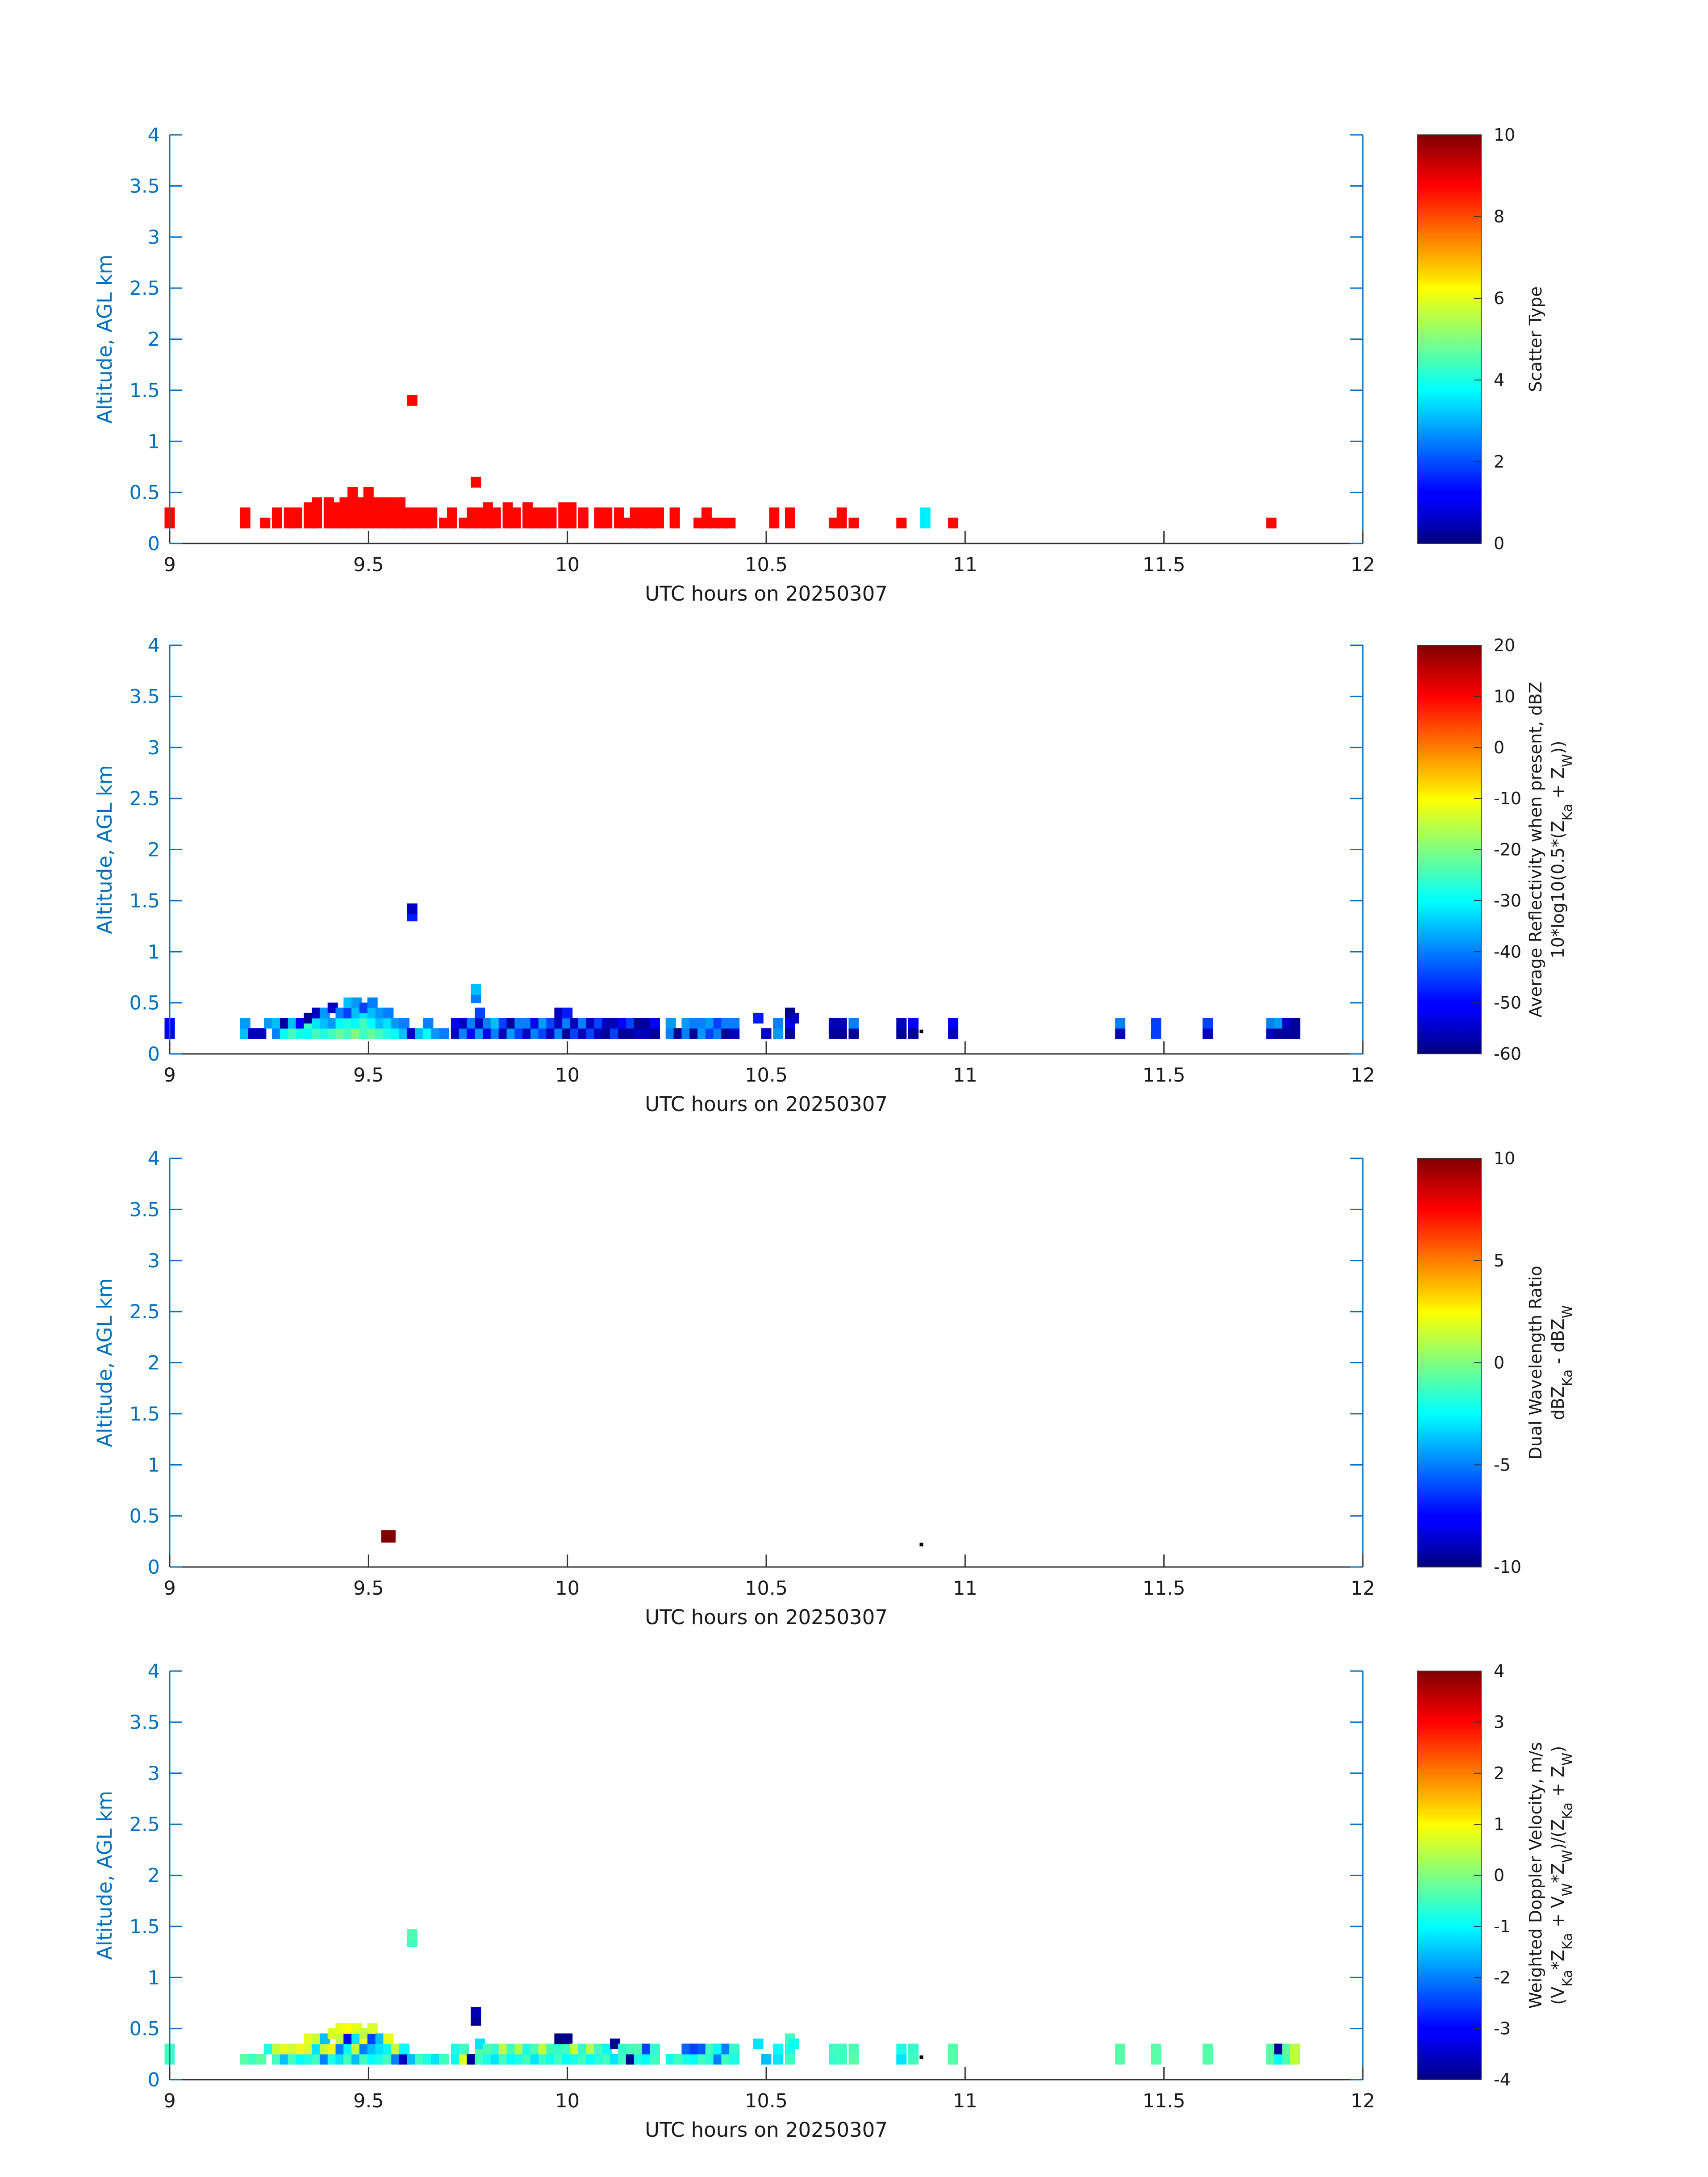  Describe the element at coordinates (154, 646) in the screenshot. I see `y-tick-label: 4` at that location.